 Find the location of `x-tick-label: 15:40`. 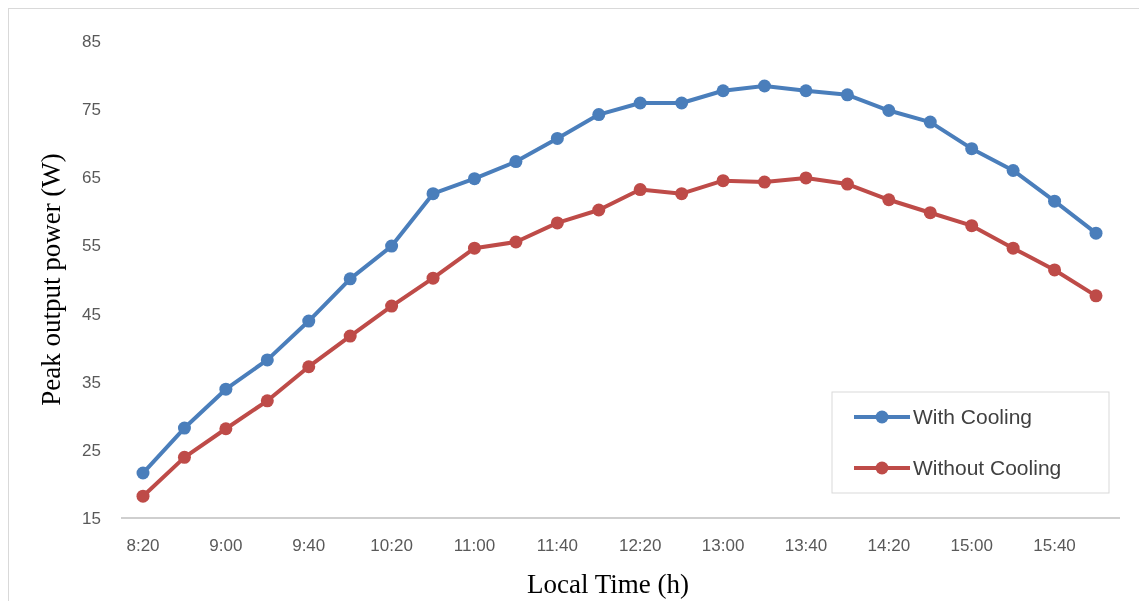

x-tick-label: 15:40 is located at coordinates (1054, 545).